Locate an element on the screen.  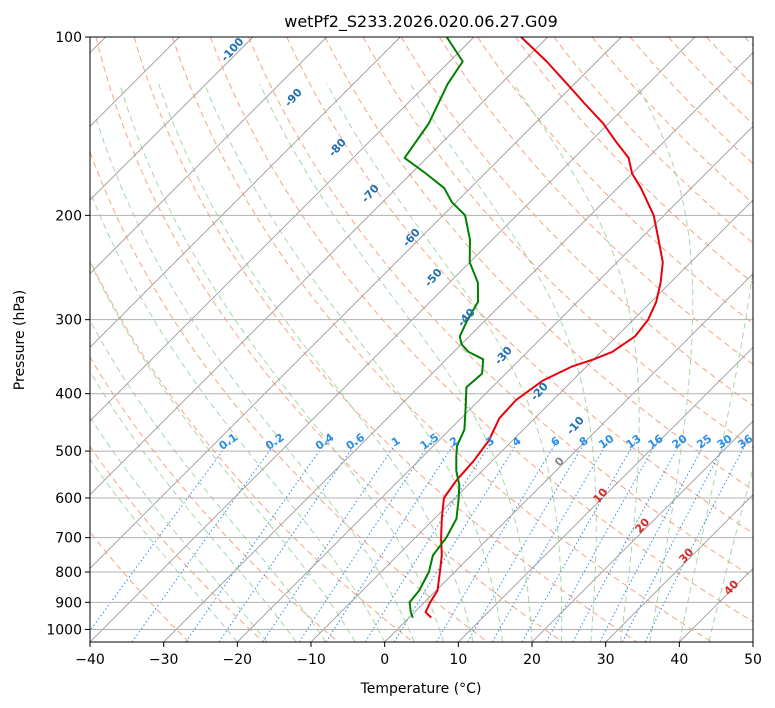
y-tick-label: 400 is located at coordinates (68, 395).